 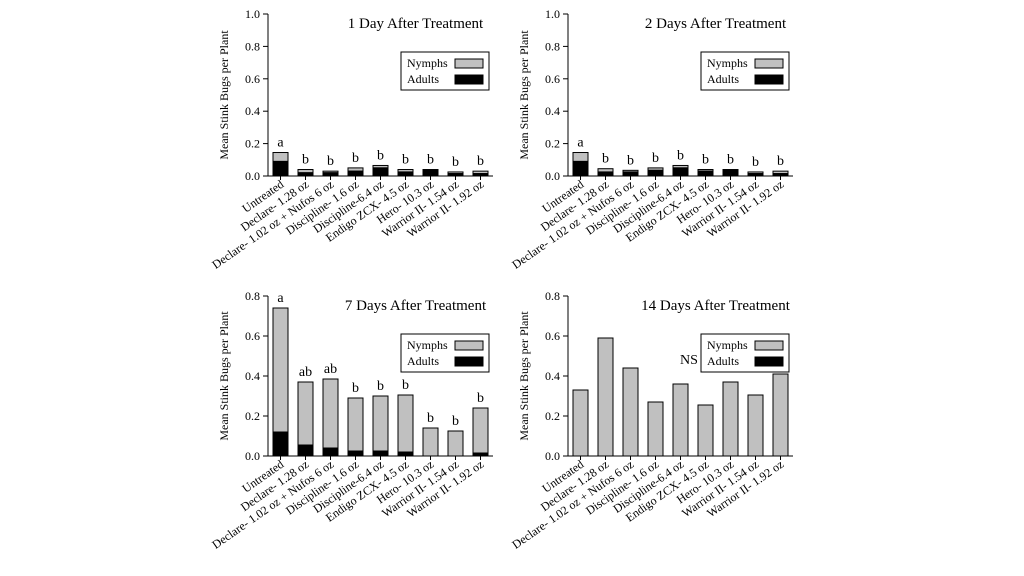 What do you see at coordinates (716, 24) in the screenshot?
I see `chart-title: 2 Days After Treatment` at bounding box center [716, 24].